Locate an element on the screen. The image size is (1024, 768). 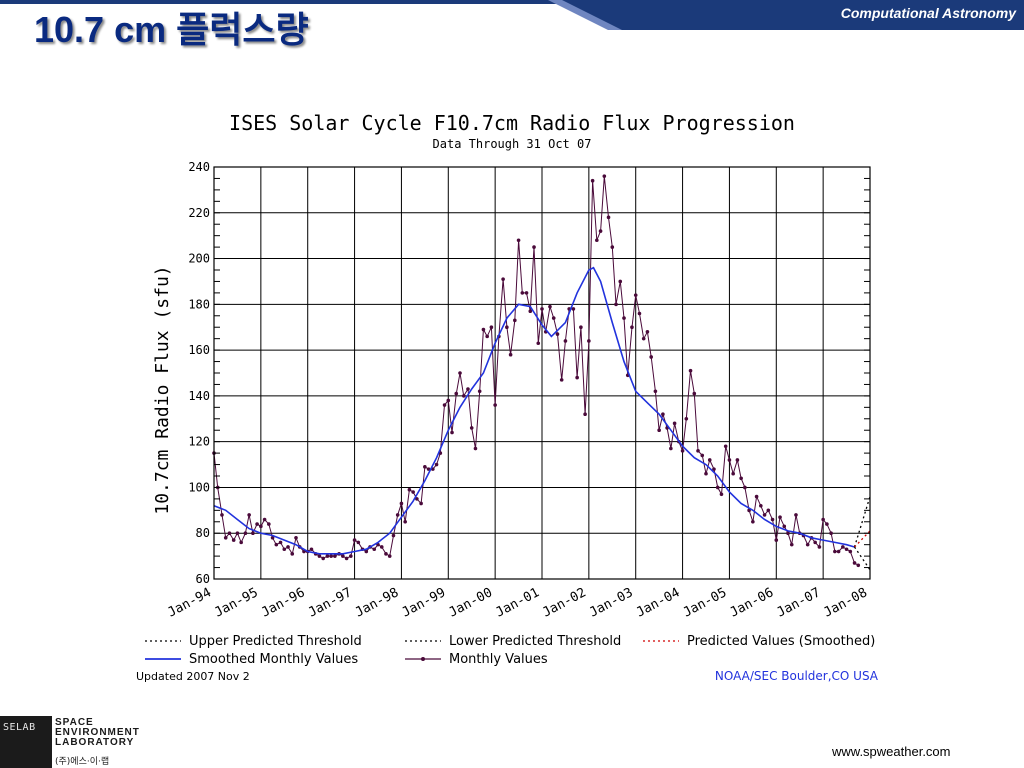
series-line-upper-predicted-threshold is located at coordinates (862, 522).